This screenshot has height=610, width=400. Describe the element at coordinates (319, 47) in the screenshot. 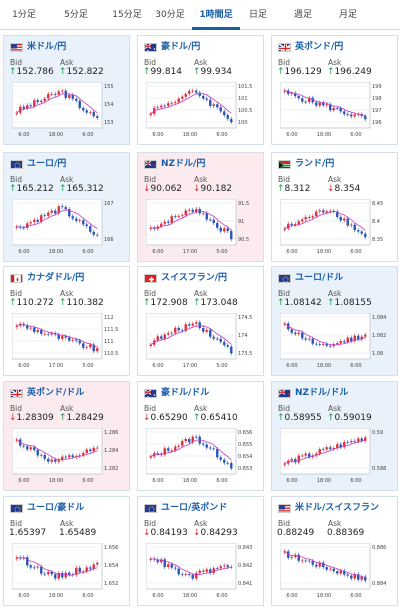

I see `currency-pair-name: 英ポンド/円` at that location.